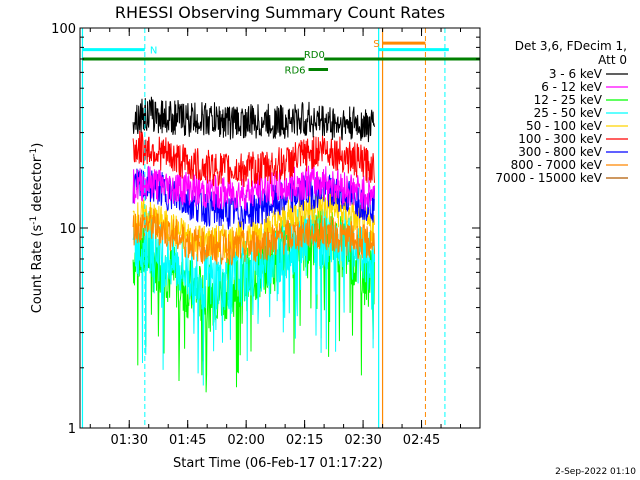 Image resolution: width=640 pixels, height=480 pixels. I want to click on y-tick-label: 10, so click(67, 229).